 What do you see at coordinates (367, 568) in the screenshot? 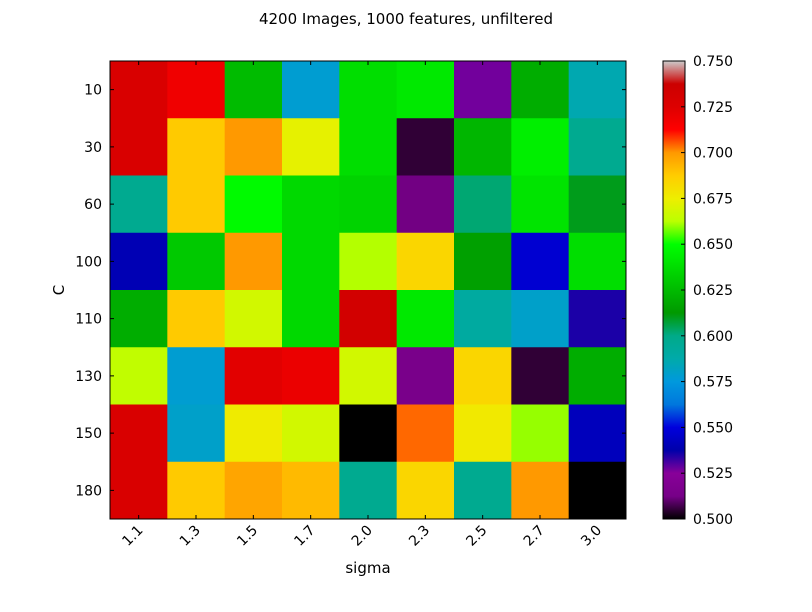
I see `x-axis-label: sigma` at bounding box center [367, 568].